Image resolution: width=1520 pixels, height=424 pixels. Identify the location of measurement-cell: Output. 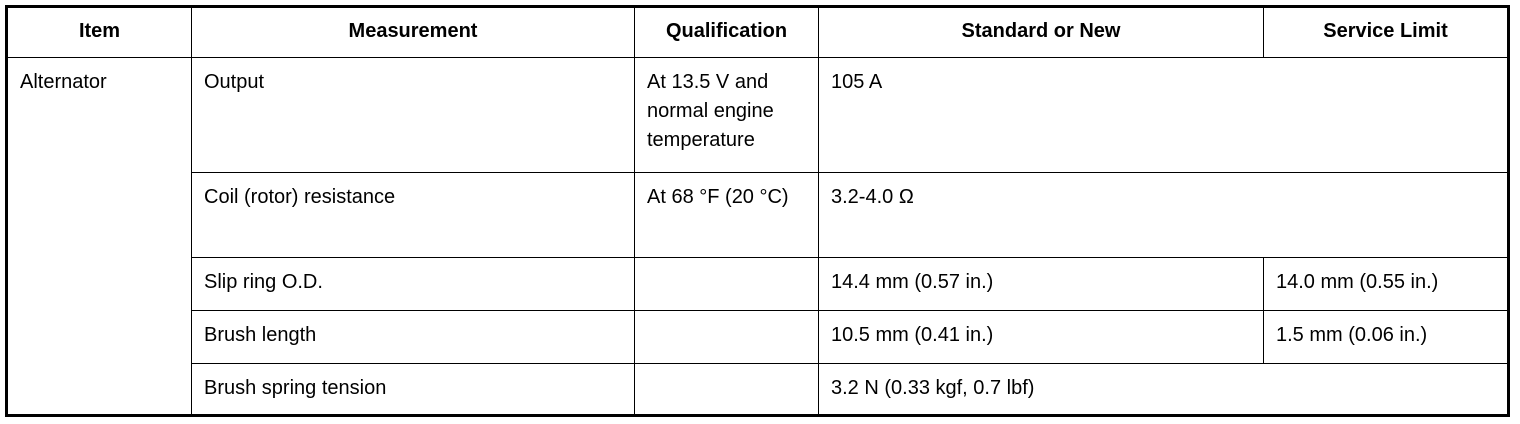
(413, 115).